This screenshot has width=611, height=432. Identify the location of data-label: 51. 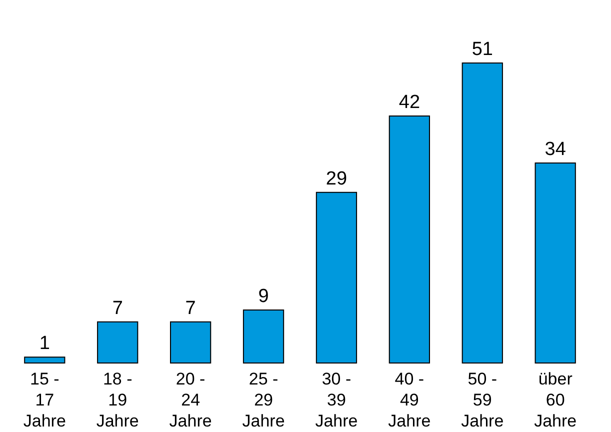
(482, 49).